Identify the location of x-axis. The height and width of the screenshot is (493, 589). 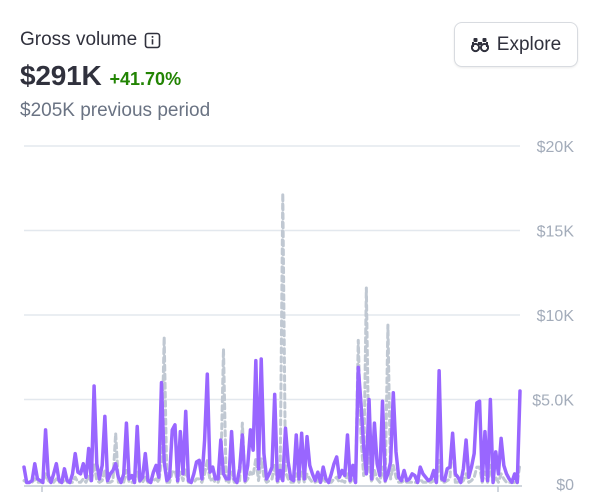
(273, 488).